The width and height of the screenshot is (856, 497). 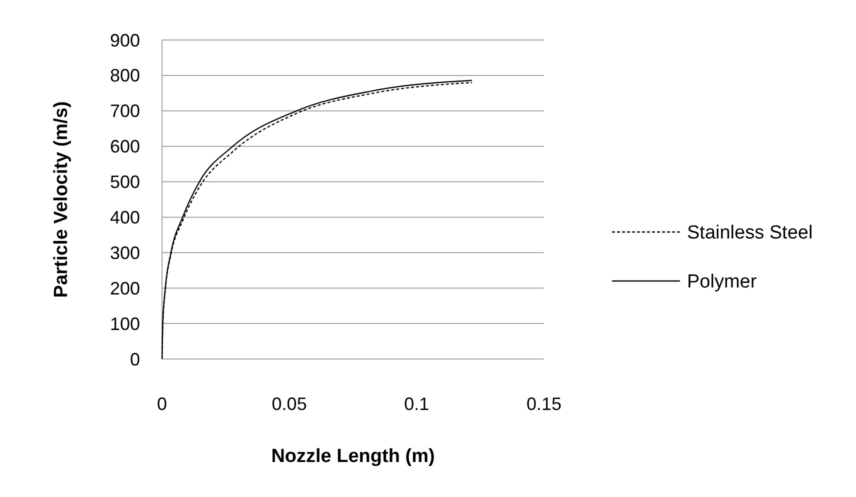 What do you see at coordinates (125, 252) in the screenshot?
I see `y-tick-label: 300` at bounding box center [125, 252].